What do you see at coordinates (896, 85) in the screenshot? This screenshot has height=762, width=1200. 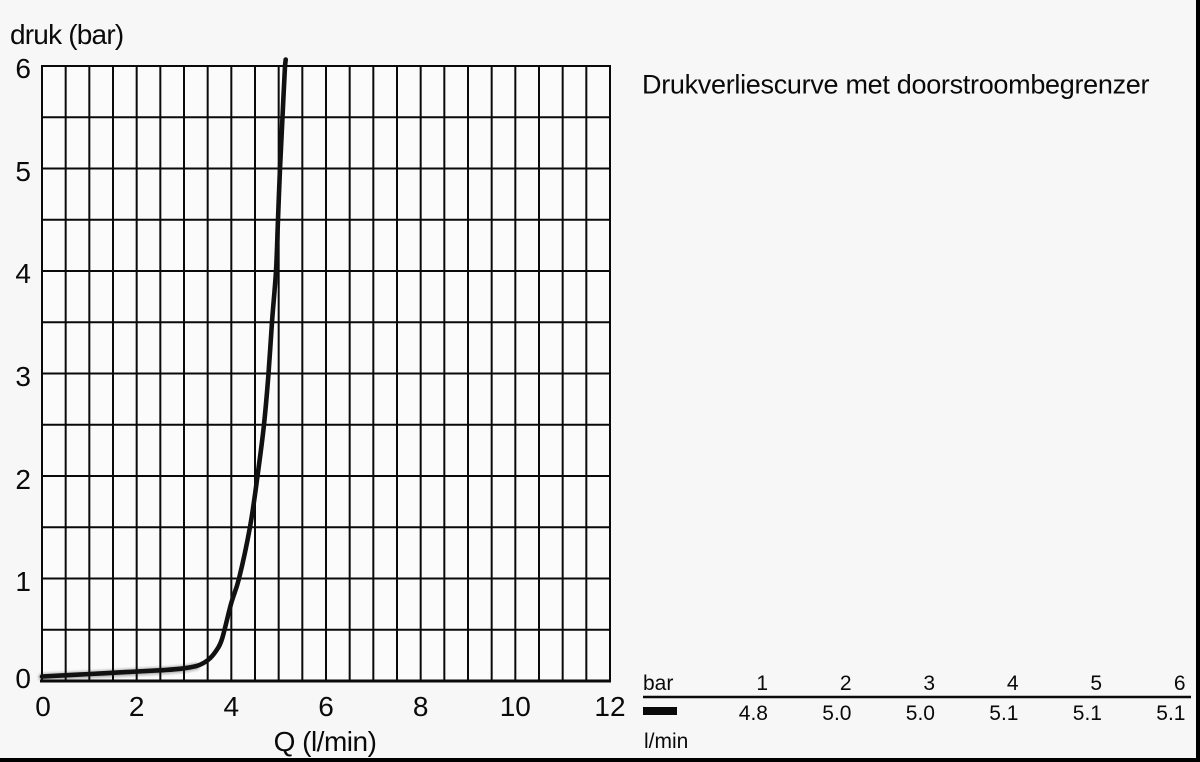 I see `svg-text:Drukverliescurve met doorstroo: Drukverliescurve met doorstroombegrenzer` at bounding box center [896, 85].